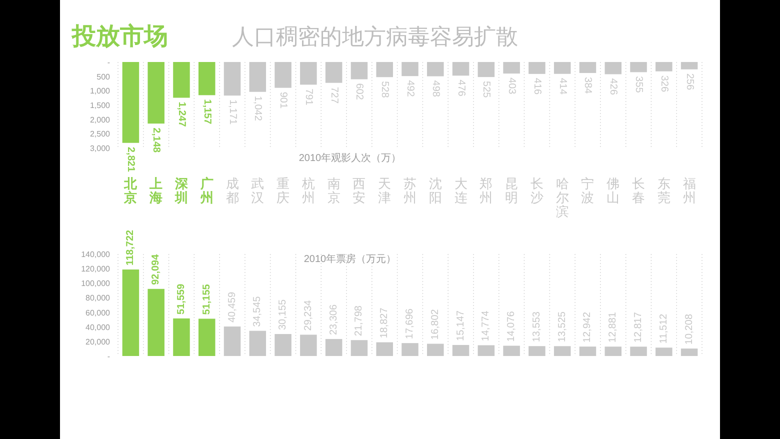 Image resolution: width=780 pixels, height=439 pixels. Describe the element at coordinates (181, 115) in the screenshot. I see `data-label: 1,247` at that location.